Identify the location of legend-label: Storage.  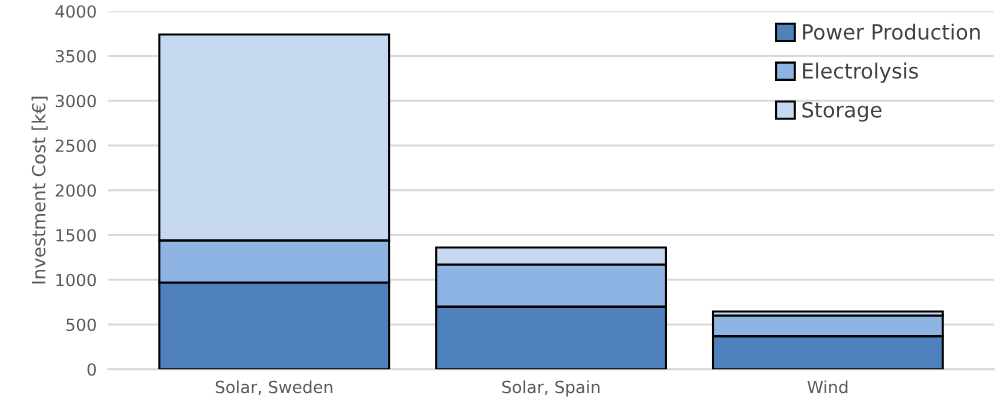
(842, 111).